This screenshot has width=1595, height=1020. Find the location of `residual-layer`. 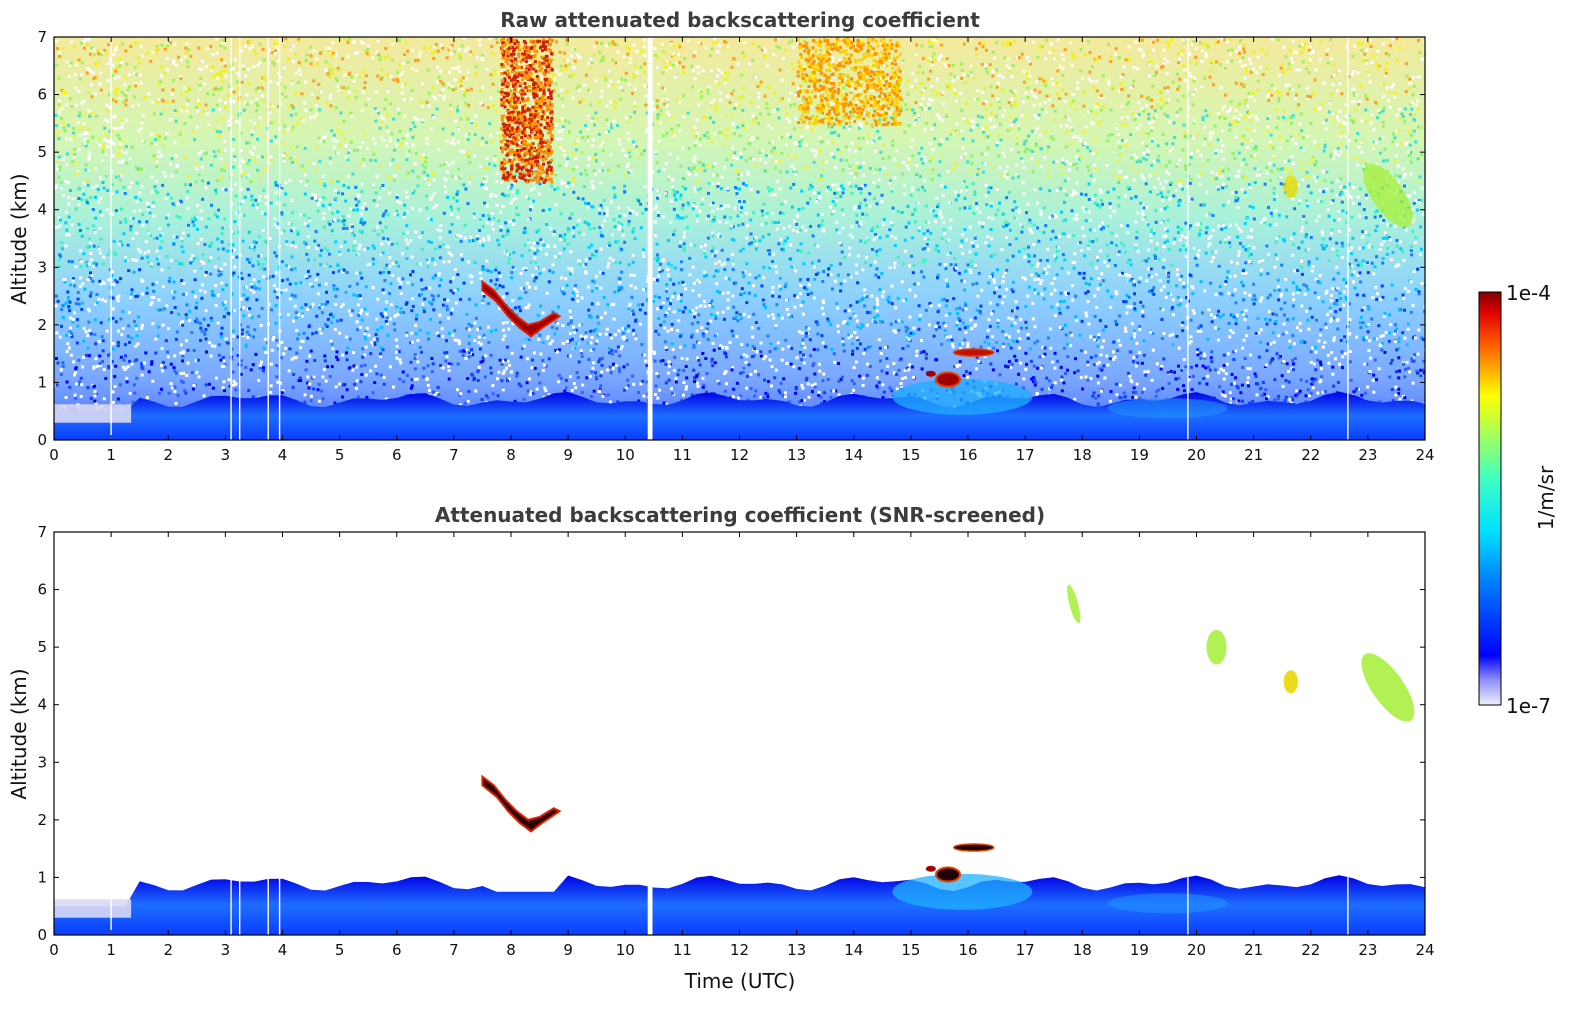

residual-layer is located at coordinates (93, 413).